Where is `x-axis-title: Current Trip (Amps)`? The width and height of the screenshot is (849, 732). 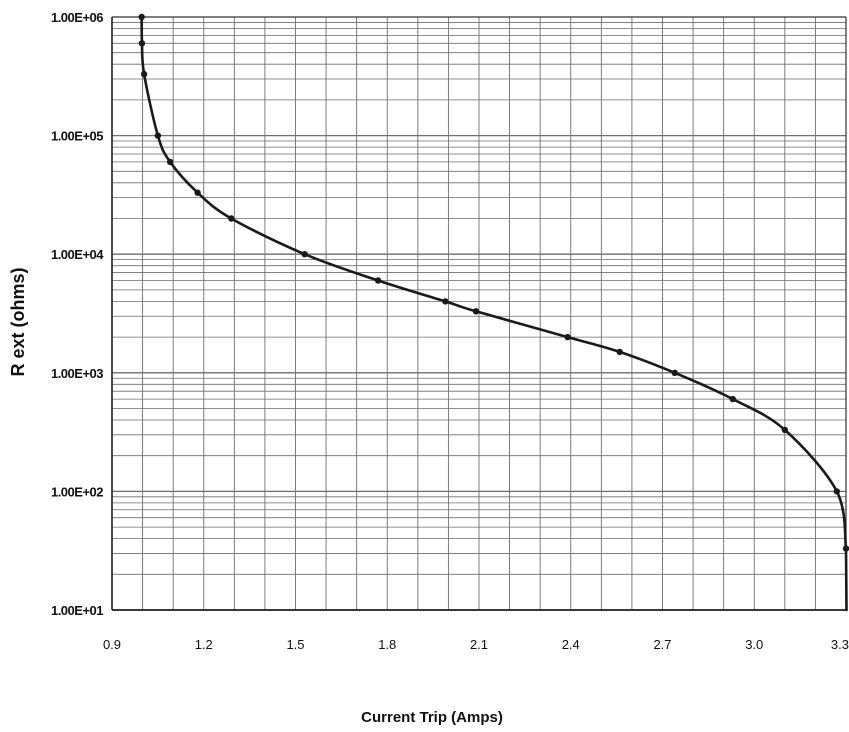
x-axis-title: Current Trip (Amps) is located at coordinates (432, 717).